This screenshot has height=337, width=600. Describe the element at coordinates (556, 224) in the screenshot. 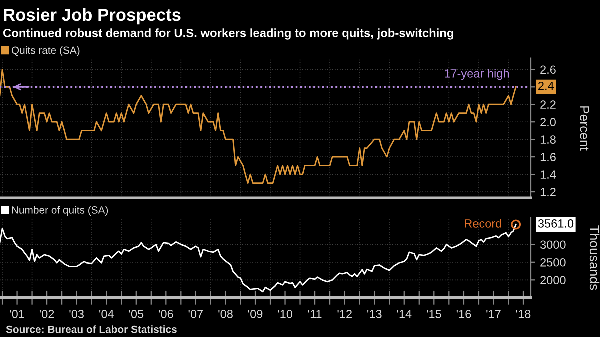

I see `annotation: 3561.0` at that location.